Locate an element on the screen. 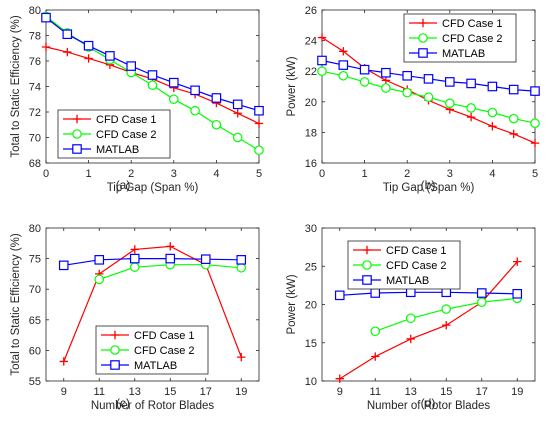  y-tick-label: 25 is located at coordinates (311, 267).